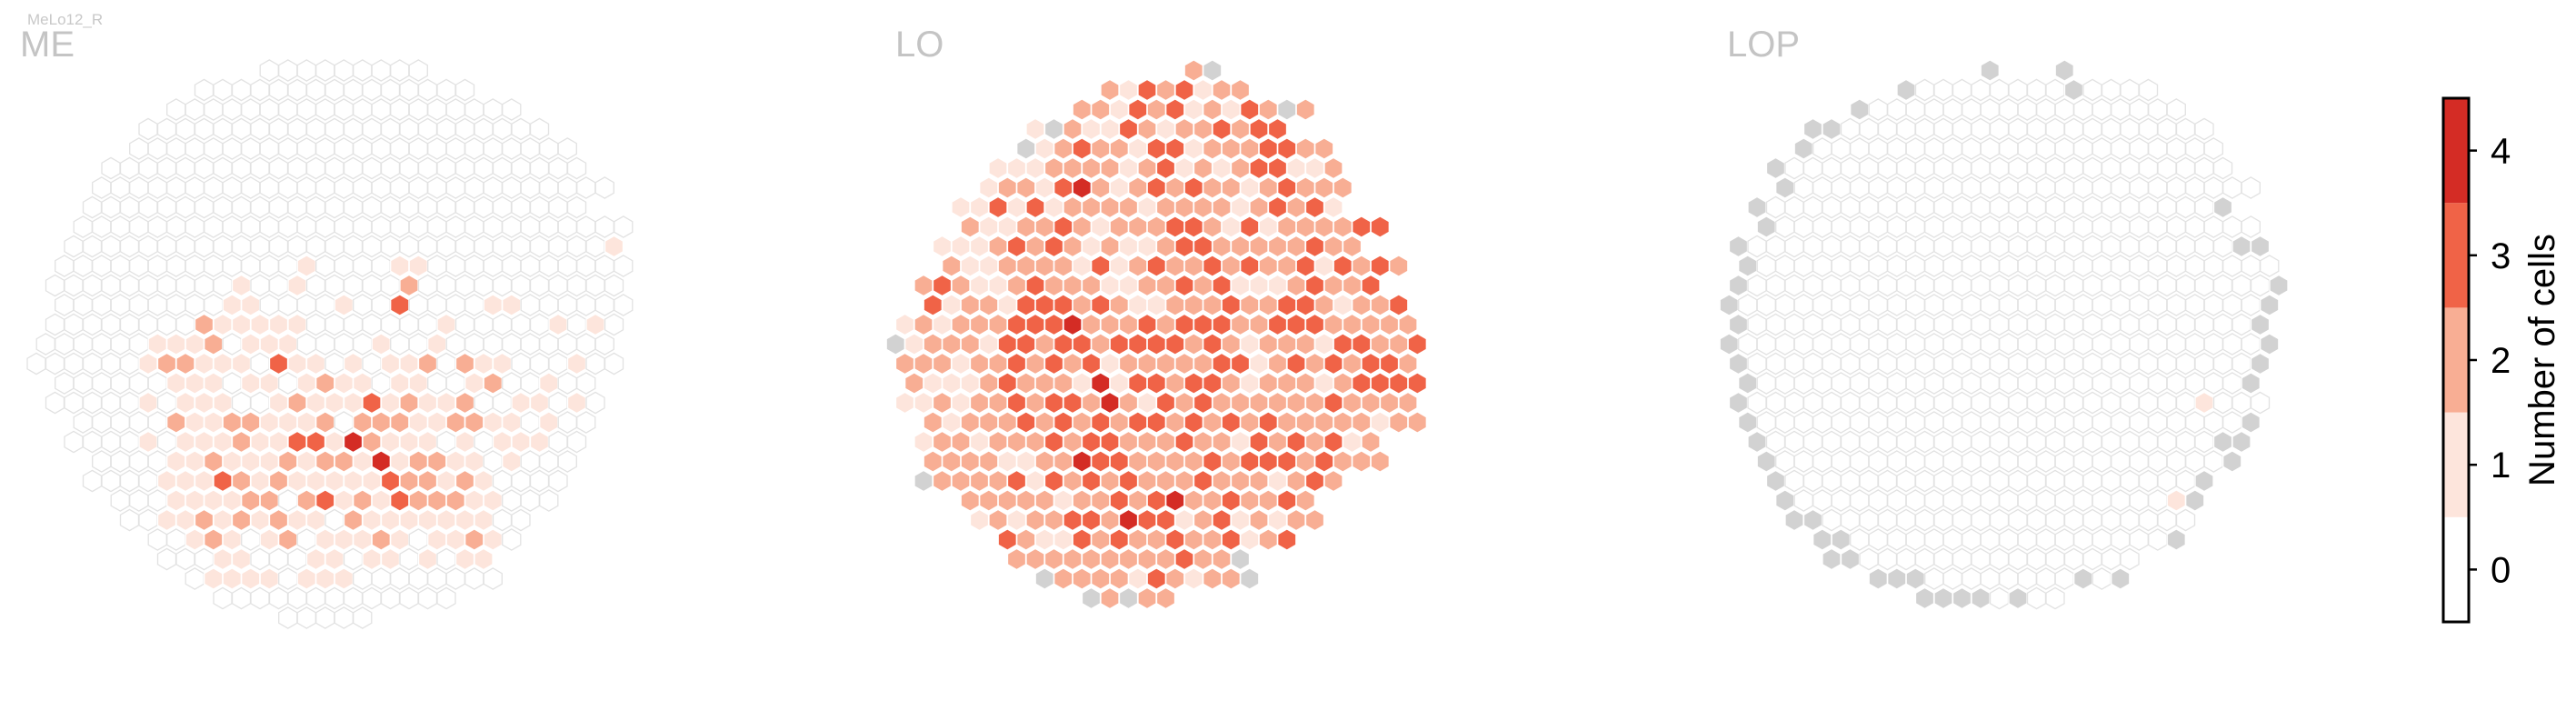 This screenshot has width=2576, height=721. Describe the element at coordinates (2501, 361) in the screenshot. I see `colorbar-tick-label: 2` at that location.